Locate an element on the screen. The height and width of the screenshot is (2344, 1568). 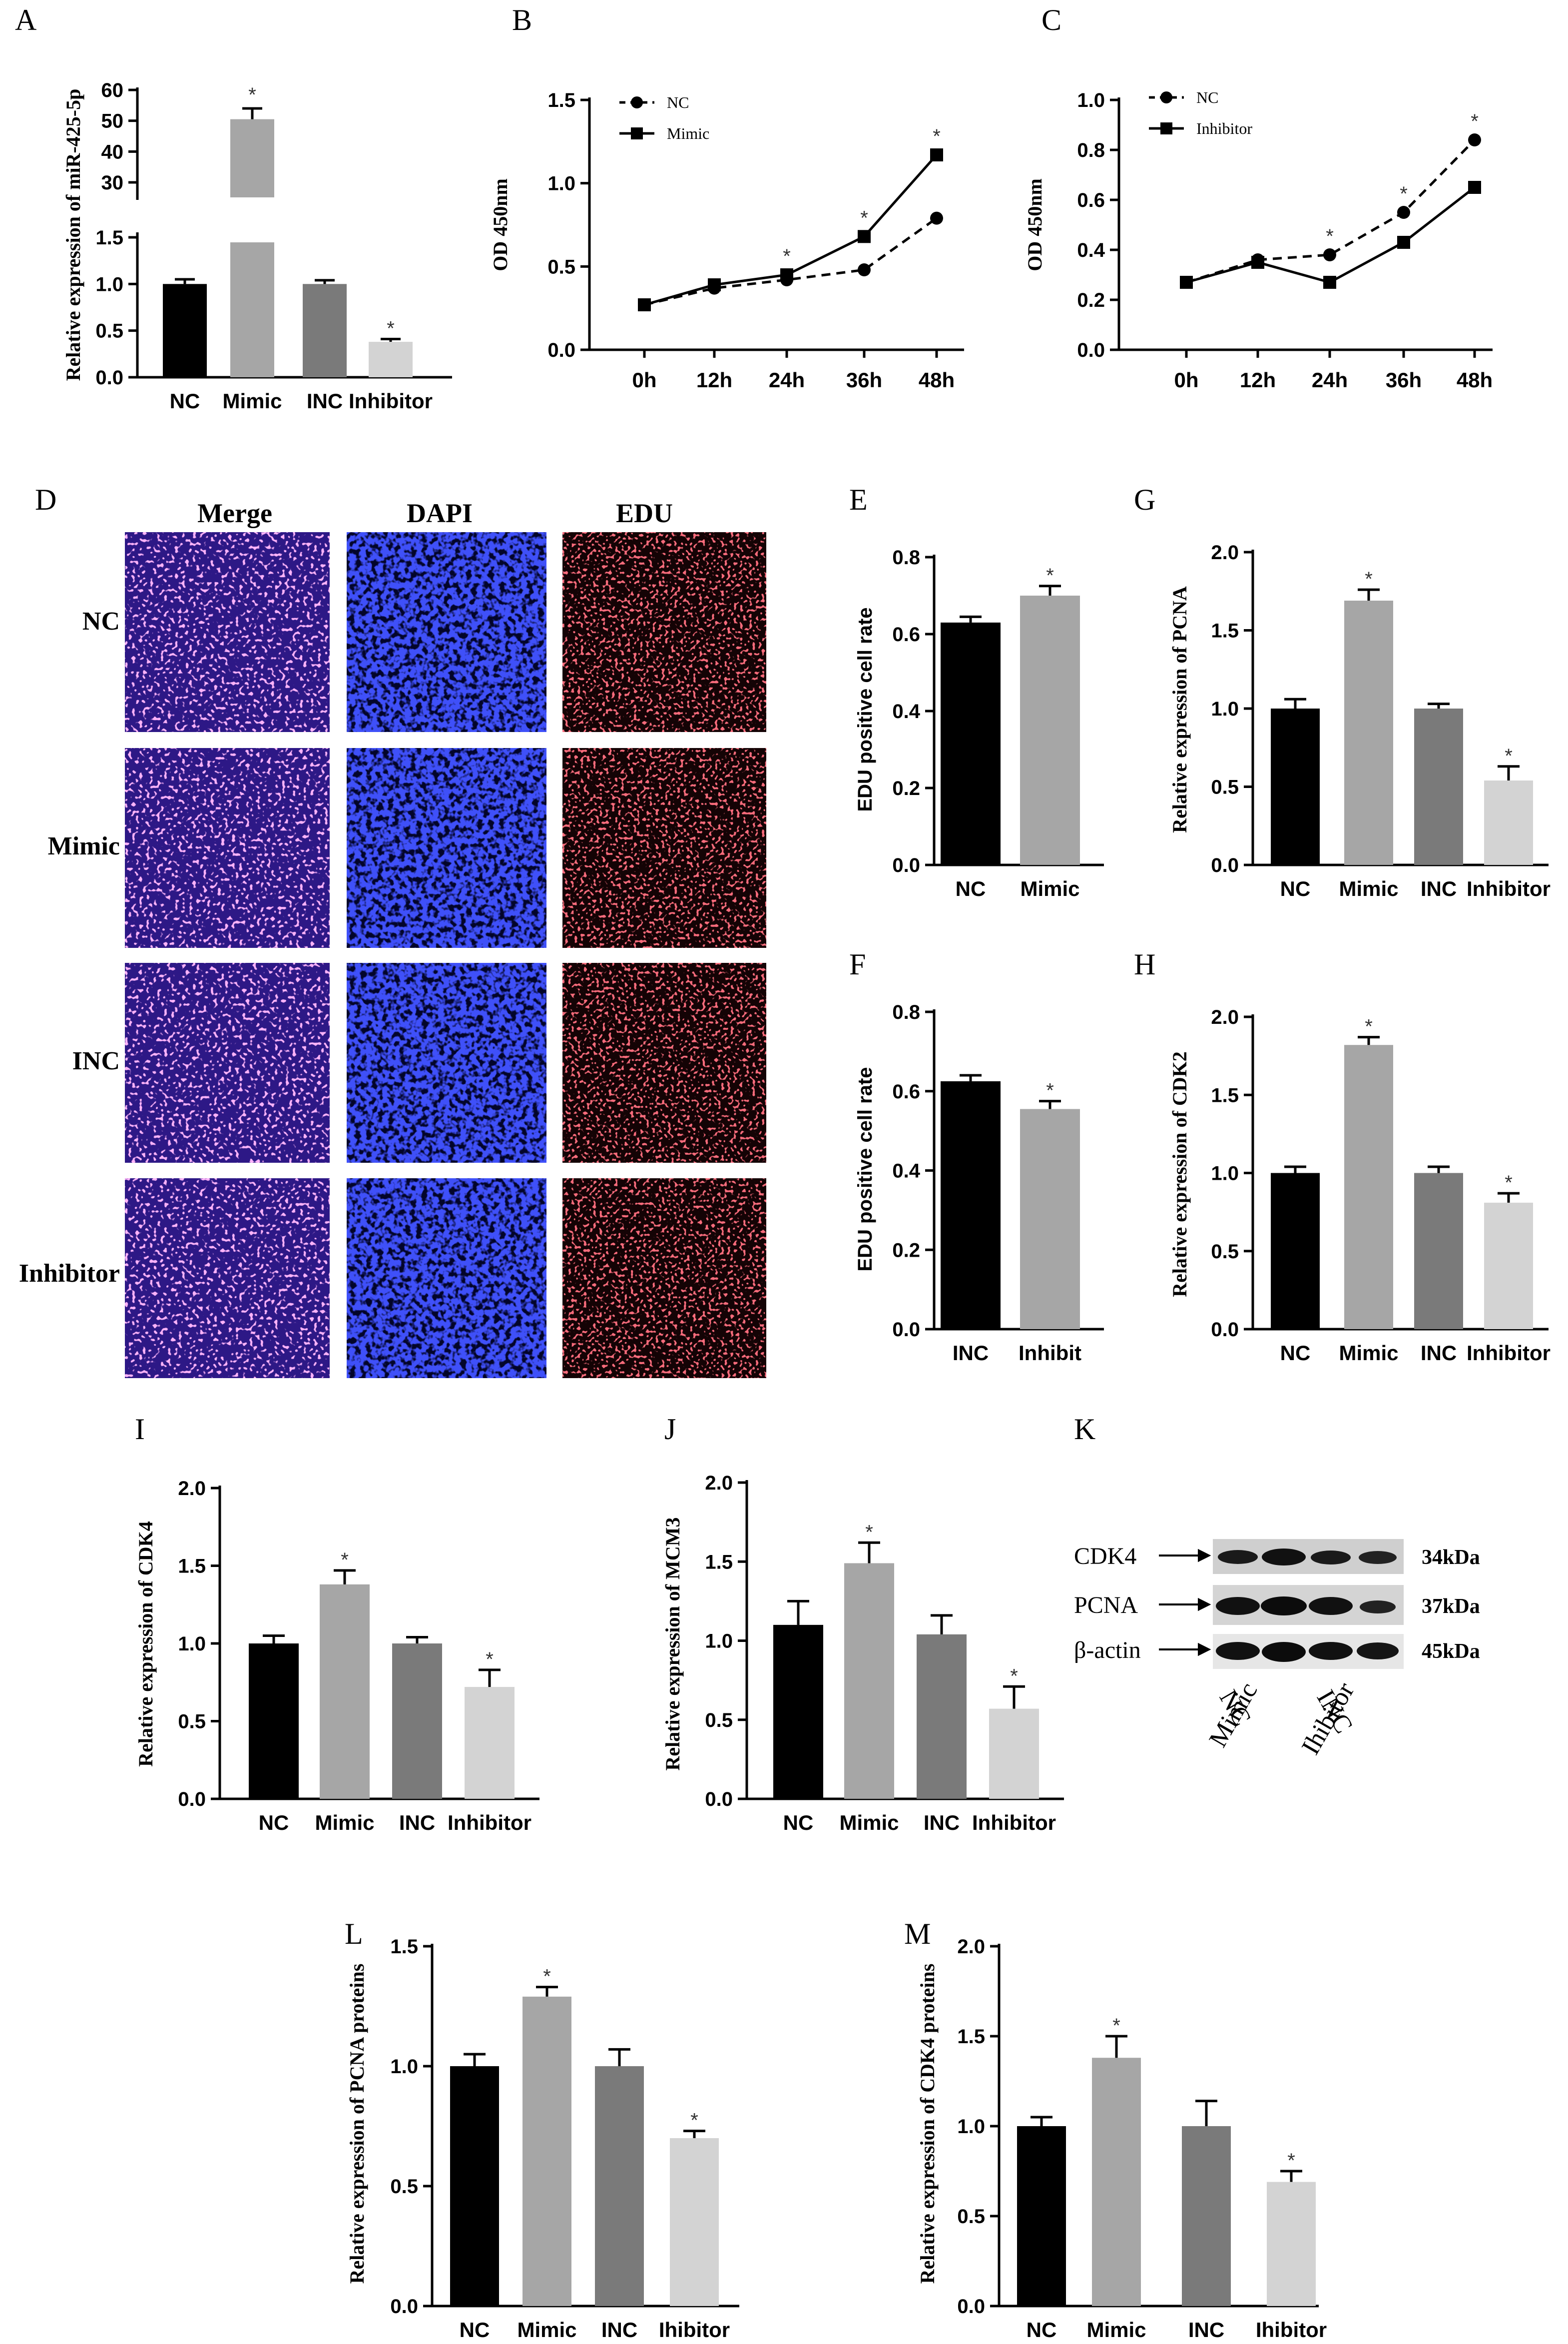
x-tick-label: 48h is located at coordinates (937, 380).